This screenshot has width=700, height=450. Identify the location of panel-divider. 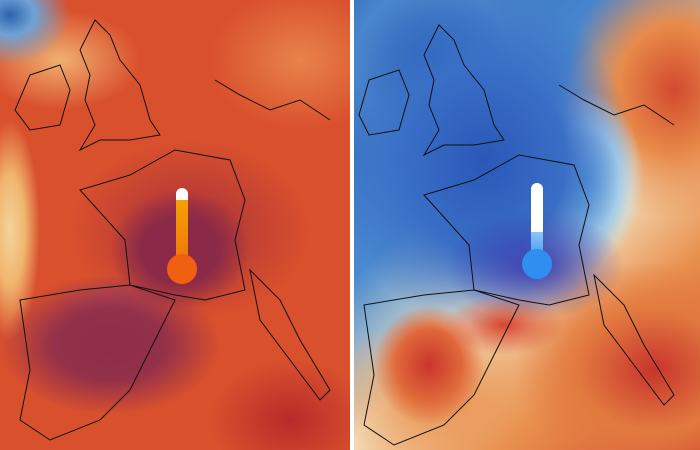
(352, 225).